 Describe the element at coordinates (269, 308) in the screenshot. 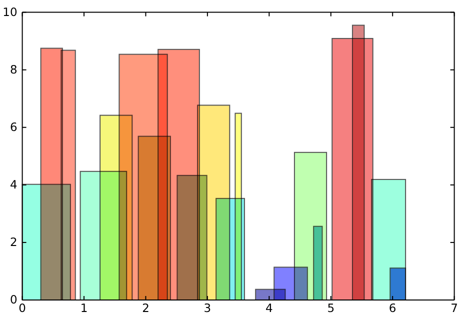

I see `x-tick-label: 4` at that location.